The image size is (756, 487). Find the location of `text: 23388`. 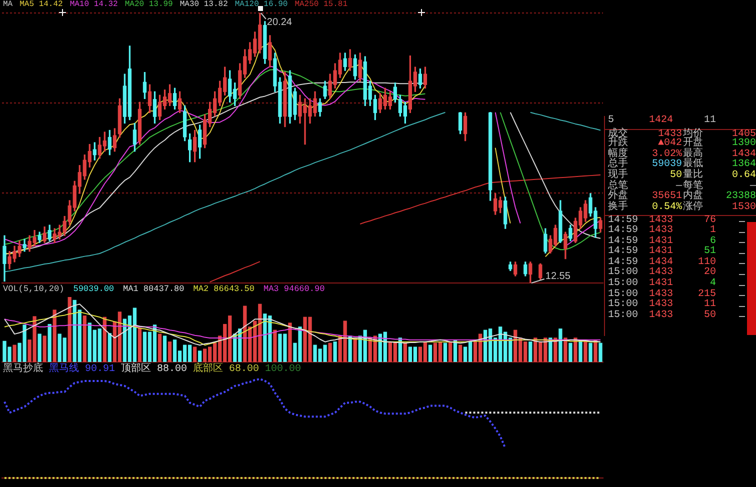

text: 23388 is located at coordinates (741, 196).